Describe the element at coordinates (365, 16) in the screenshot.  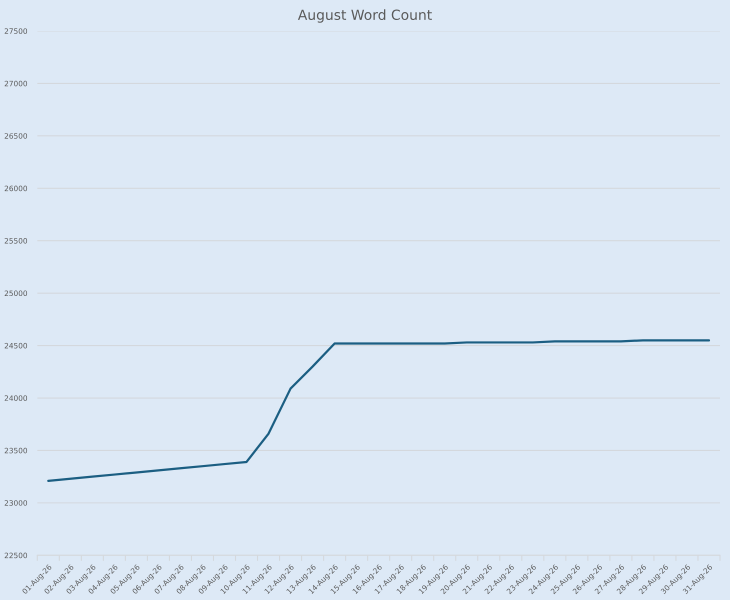
I see `chart-title: August Word Count` at that location.